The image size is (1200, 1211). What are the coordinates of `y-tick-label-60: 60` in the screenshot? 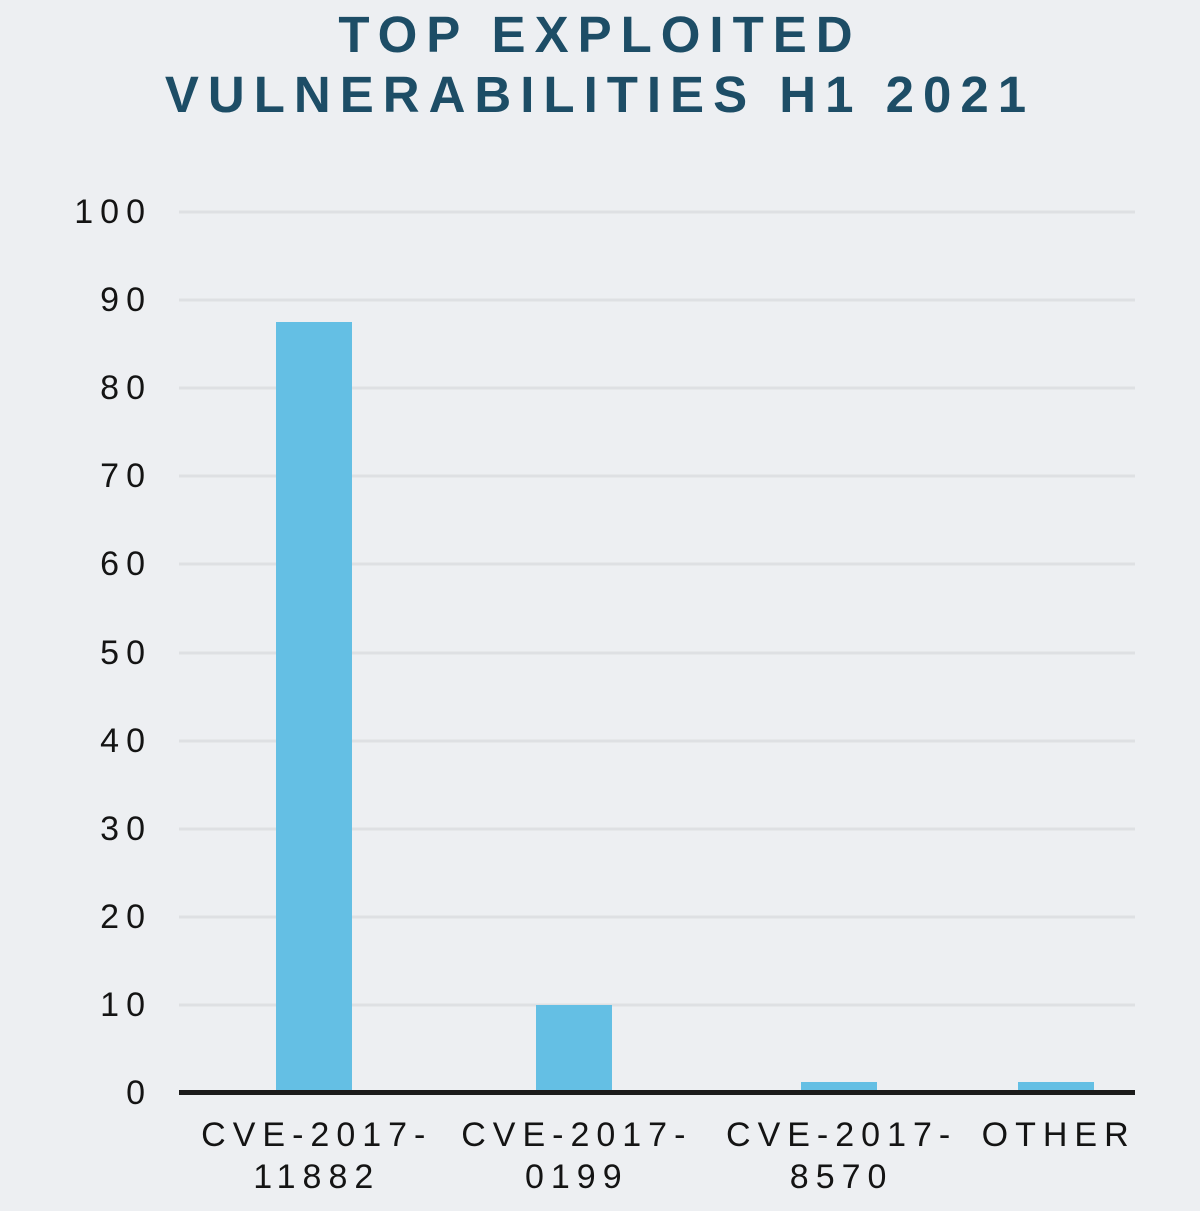 It's located at (126, 564).